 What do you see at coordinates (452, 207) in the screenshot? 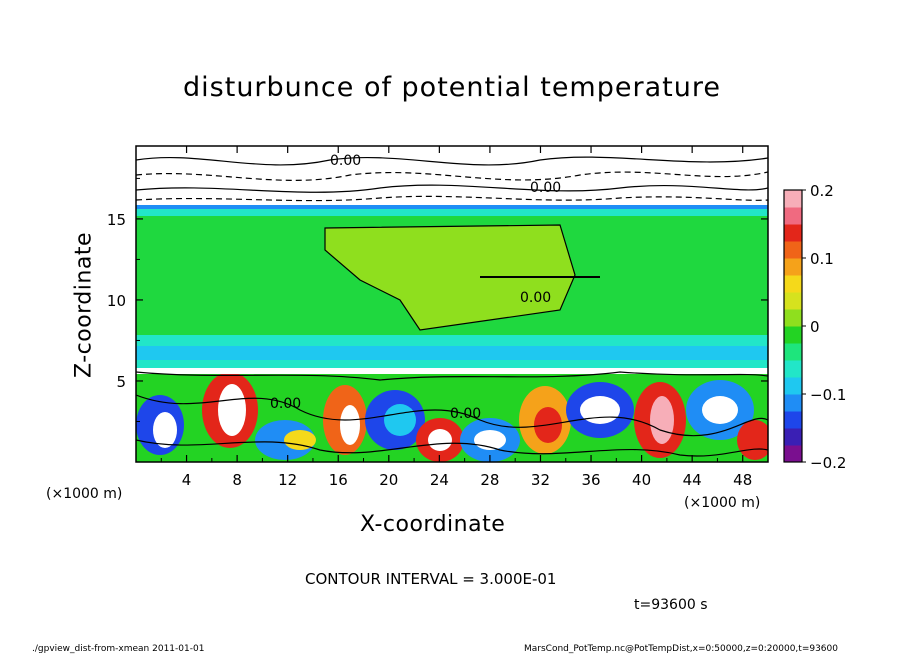
I see `upper-blue-strip` at bounding box center [452, 207].